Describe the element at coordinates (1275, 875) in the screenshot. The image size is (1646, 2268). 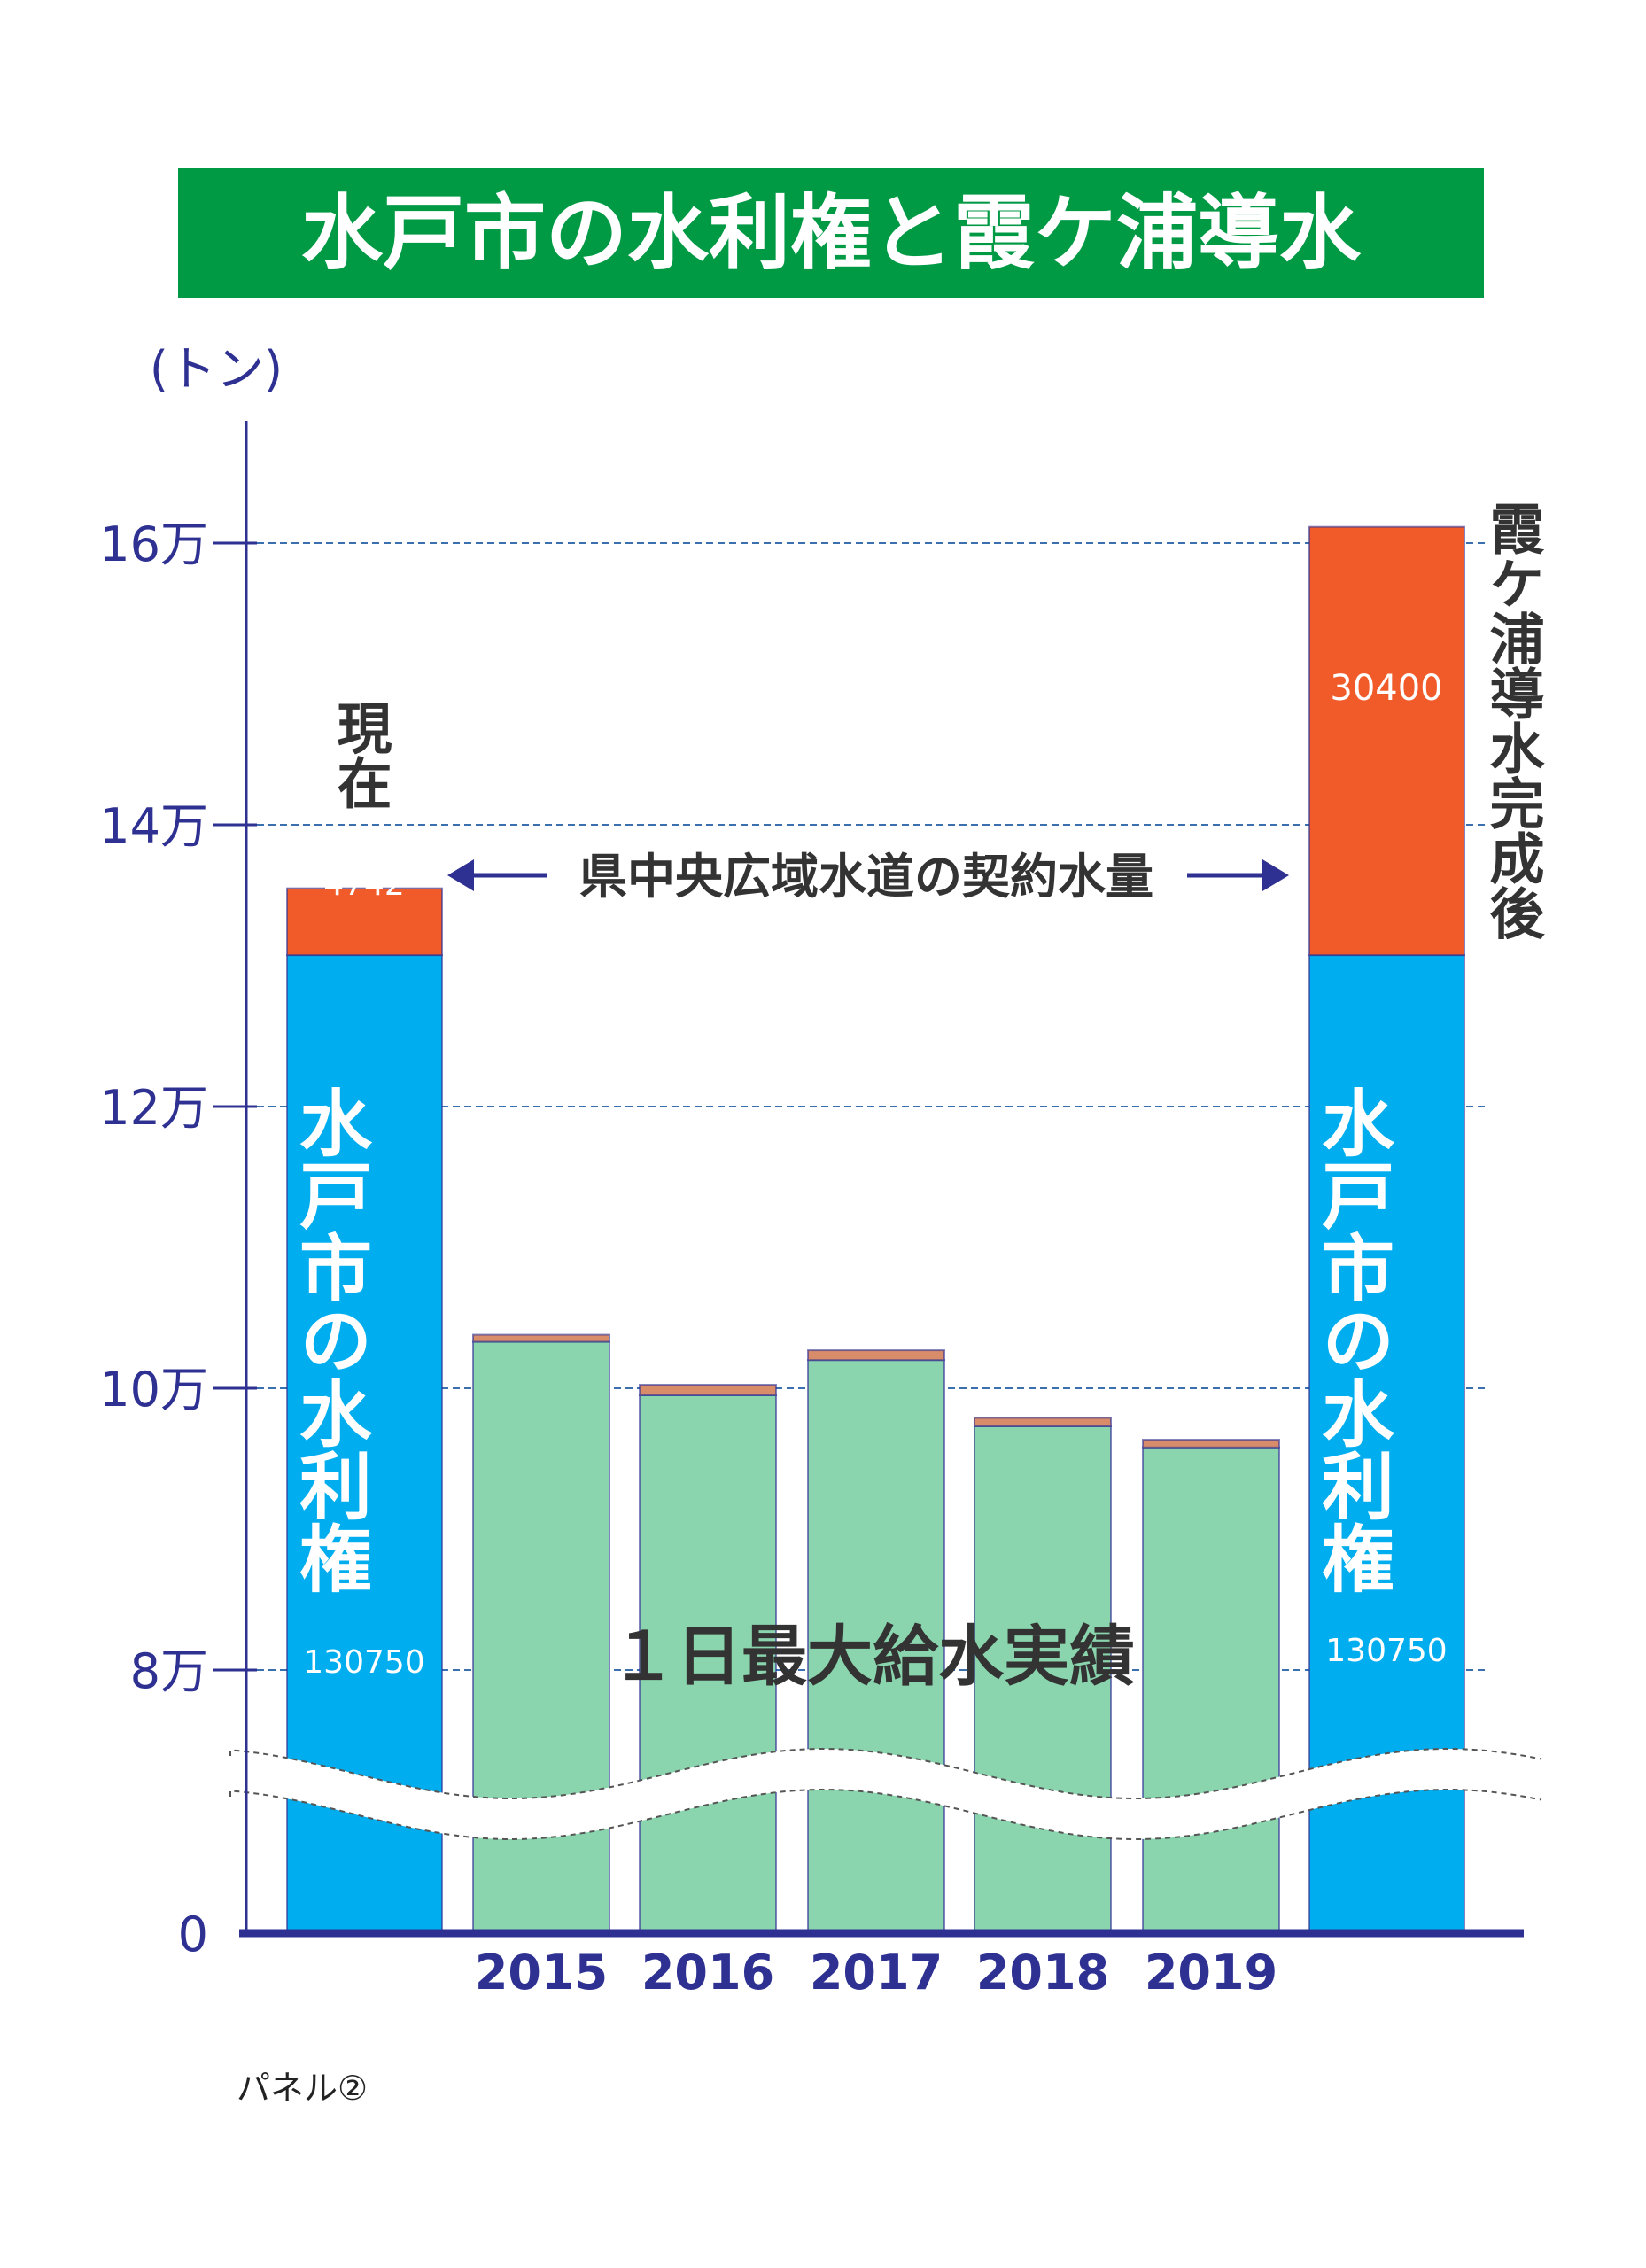
I see `arrow-right-icon` at that location.